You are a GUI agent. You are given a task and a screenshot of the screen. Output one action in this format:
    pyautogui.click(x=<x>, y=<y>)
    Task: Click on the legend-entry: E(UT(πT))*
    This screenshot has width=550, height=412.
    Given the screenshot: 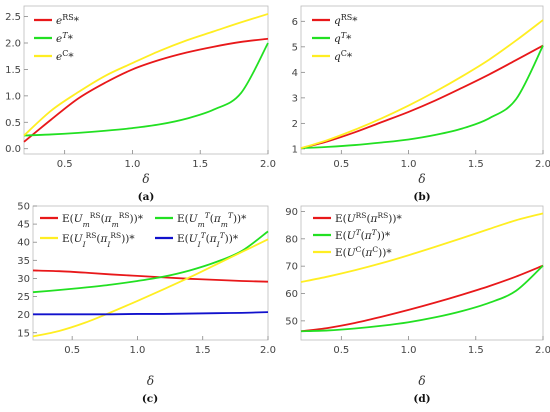 What is the action you would take?
    pyautogui.click(x=363, y=235)
    